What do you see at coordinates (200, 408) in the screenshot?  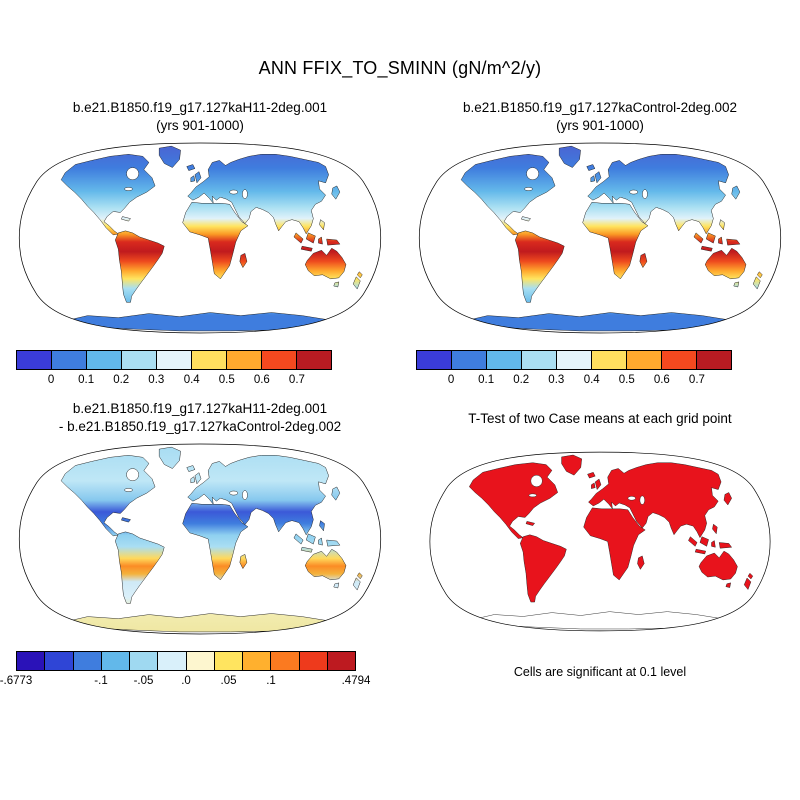 I see `panel-diff-title-line1: b.e21.B1850.f19_g17.127kaH11-2deg.001` at bounding box center [200, 408].